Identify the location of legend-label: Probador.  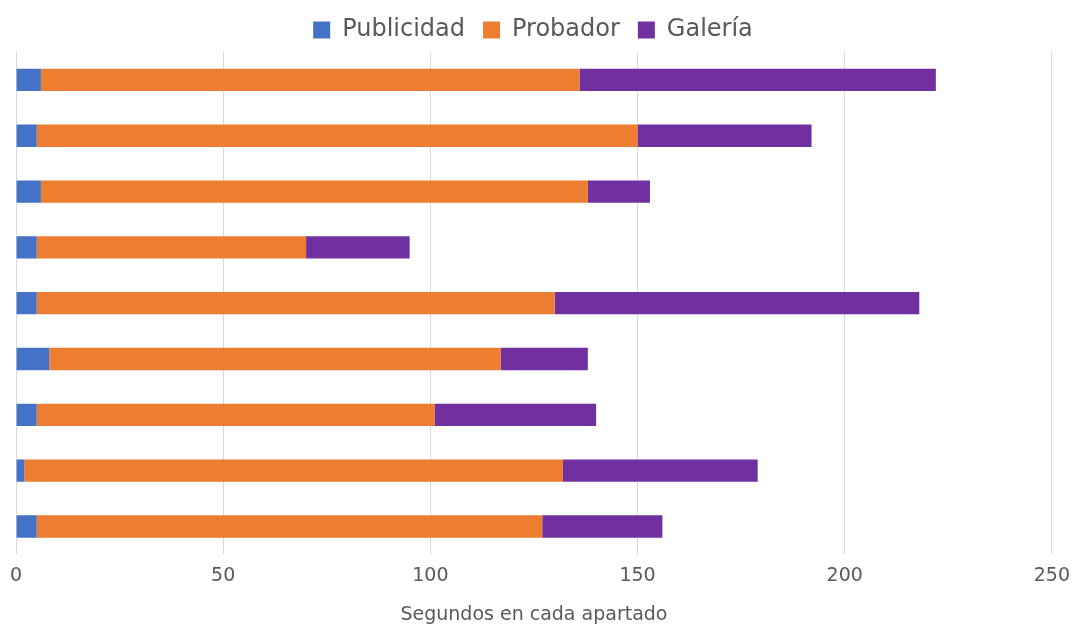
(566, 28).